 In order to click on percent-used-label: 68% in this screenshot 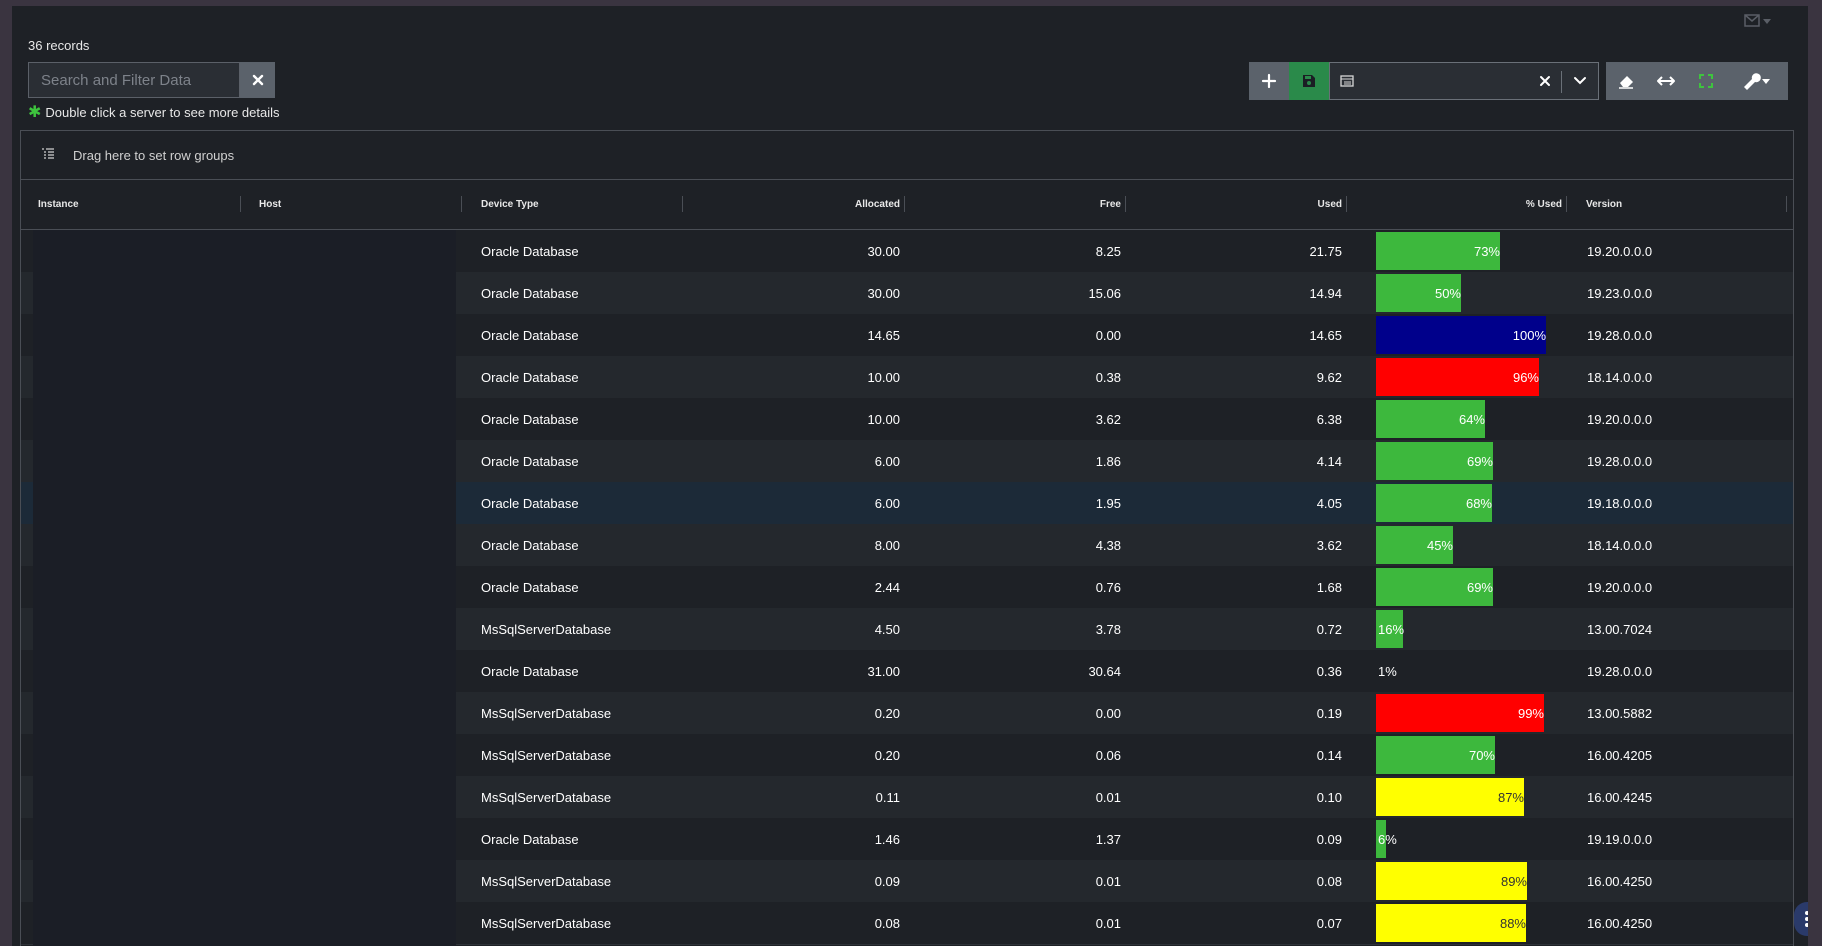, I will do `click(1478, 503)`.